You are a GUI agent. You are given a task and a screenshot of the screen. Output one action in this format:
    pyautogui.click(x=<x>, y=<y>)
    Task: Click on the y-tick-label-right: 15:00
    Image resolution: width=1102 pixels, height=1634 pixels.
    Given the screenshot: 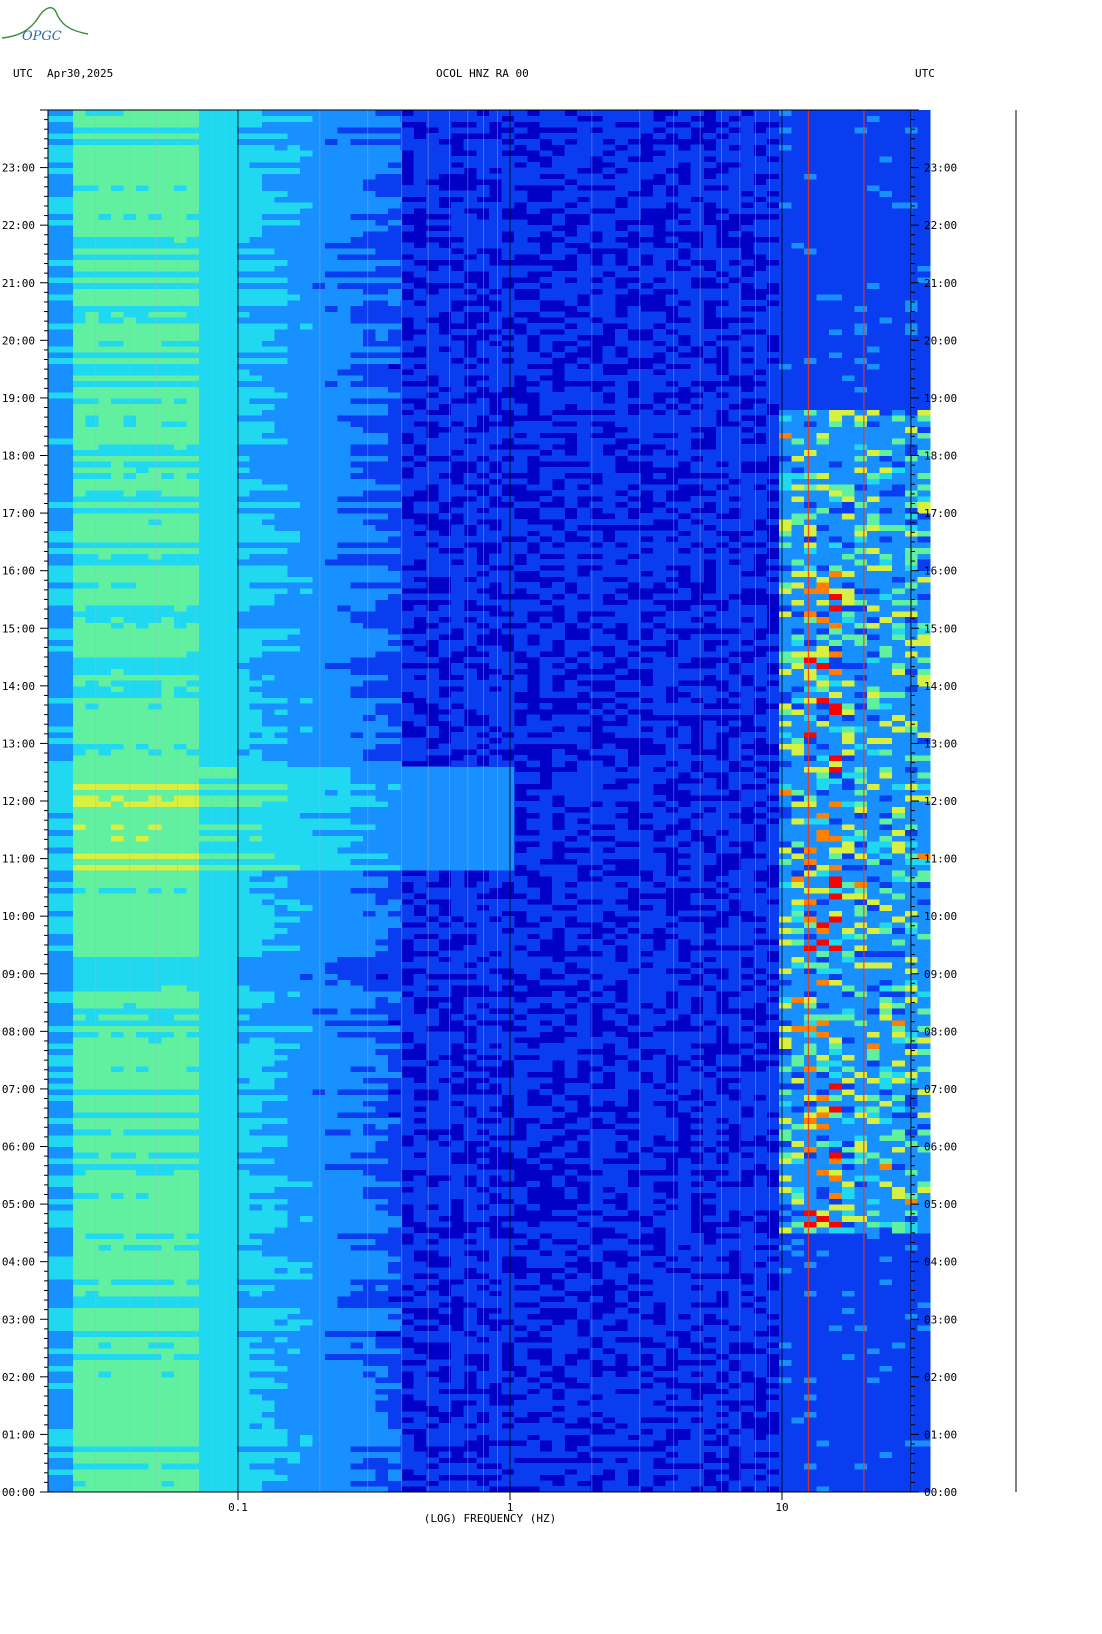 What is the action you would take?
    pyautogui.click(x=940, y=628)
    